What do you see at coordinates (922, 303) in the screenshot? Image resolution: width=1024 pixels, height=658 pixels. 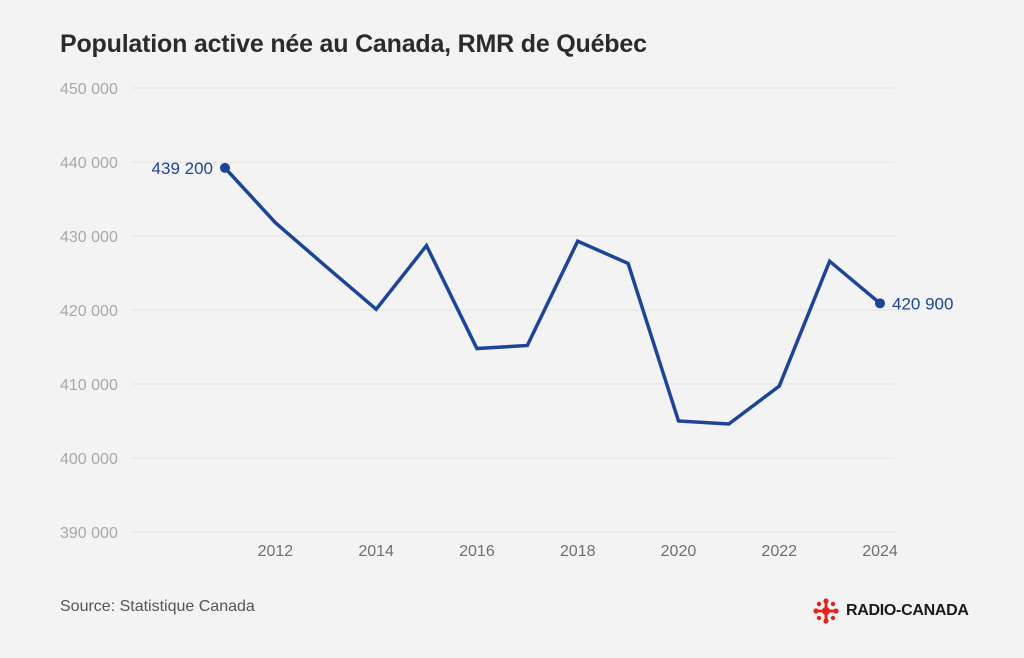 I see `data-label: 420 900` at bounding box center [922, 303].